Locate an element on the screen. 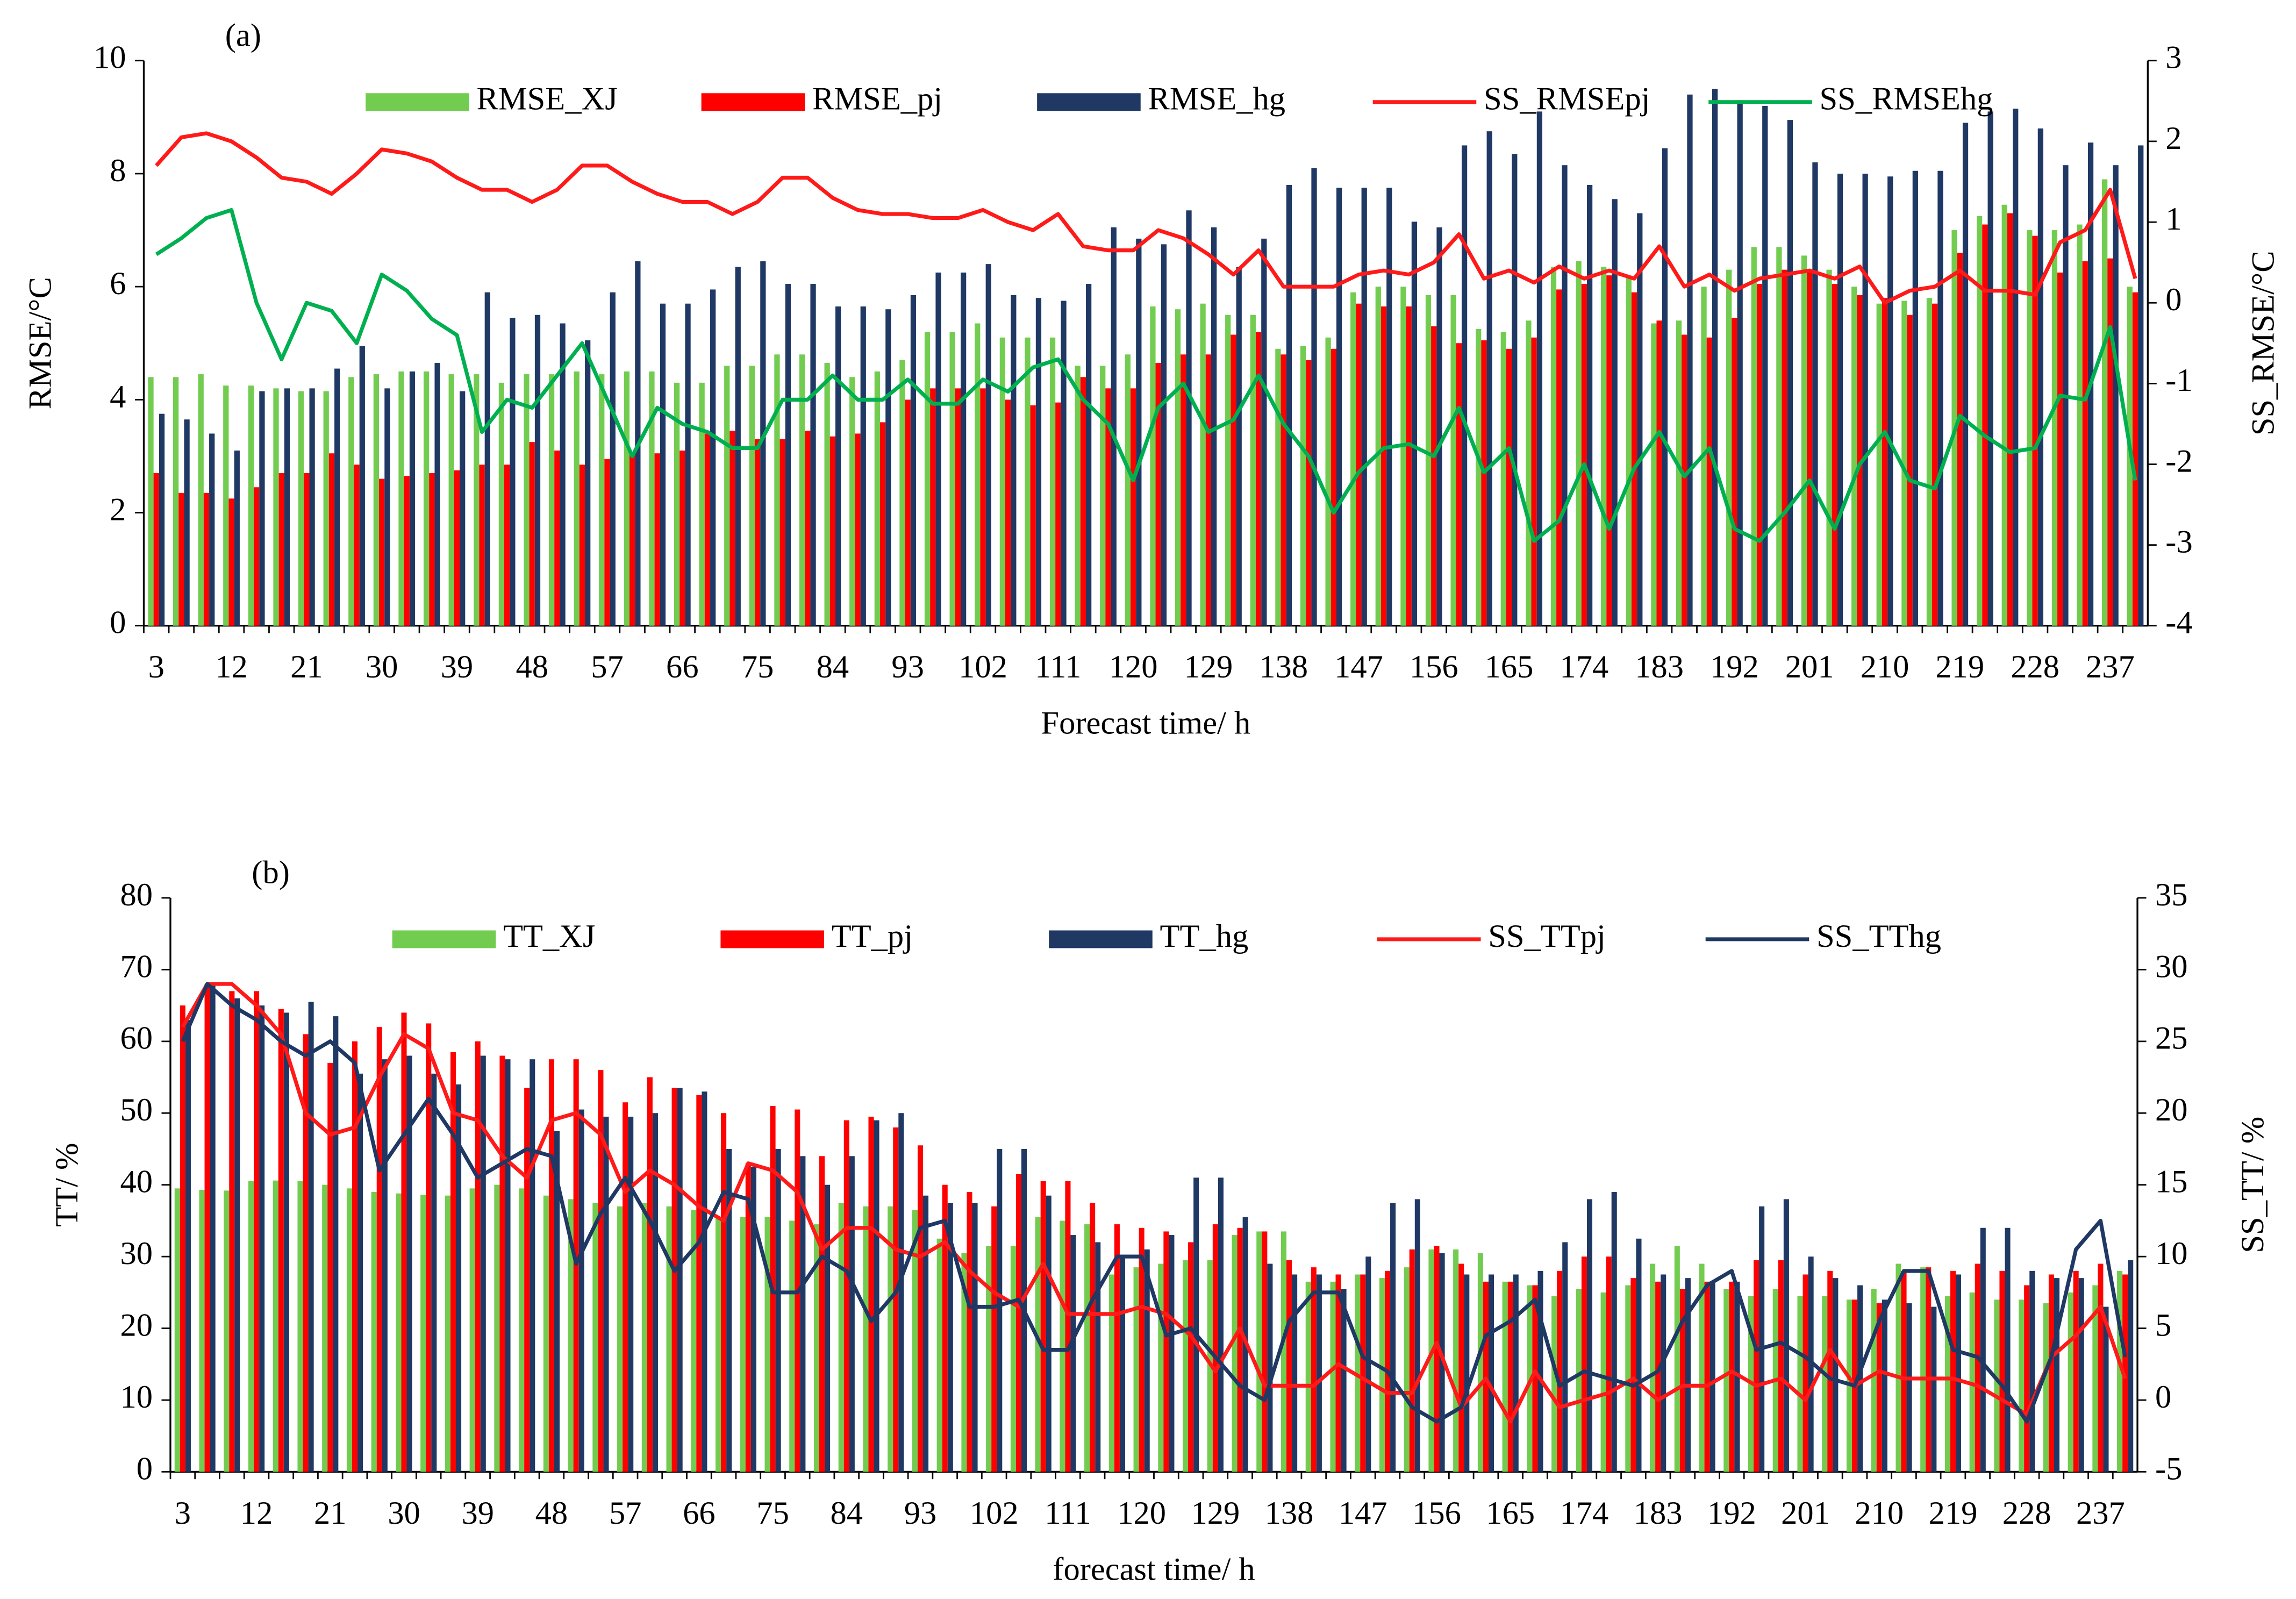 This screenshot has width=2296, height=1599. y-tick-label: 6 is located at coordinates (118, 284).